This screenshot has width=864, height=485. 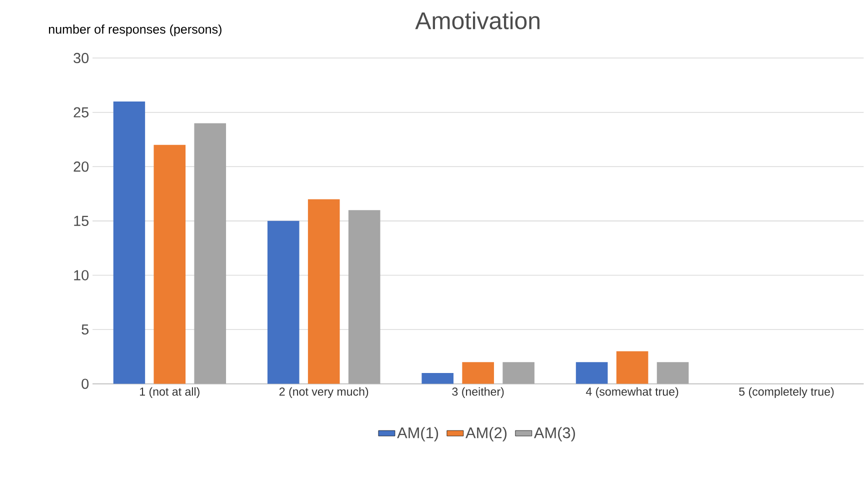 What do you see at coordinates (786, 392) in the screenshot?
I see `x-tick-label: 5 (completely true)` at bounding box center [786, 392].